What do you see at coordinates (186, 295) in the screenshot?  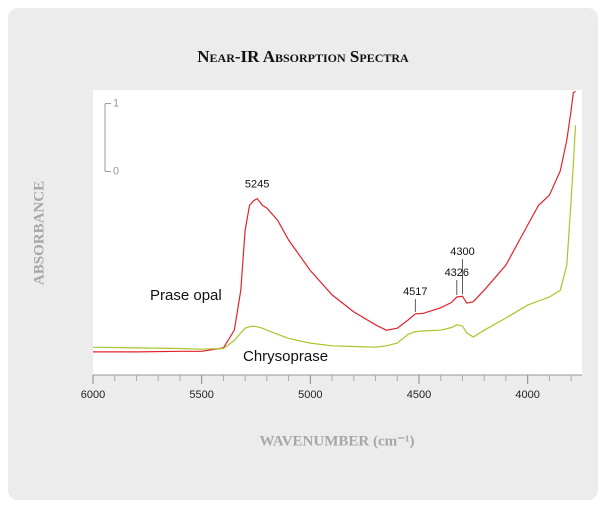 I see `series-label: Prase opal` at bounding box center [186, 295].